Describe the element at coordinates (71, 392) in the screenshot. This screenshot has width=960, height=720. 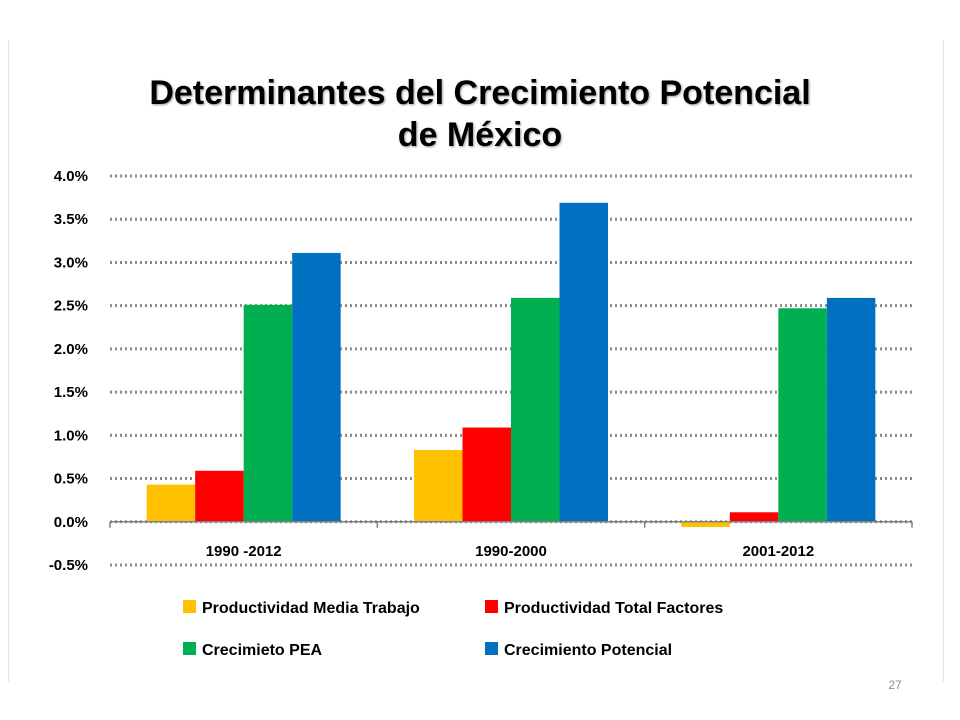
I see `y-tick-label: 1.5%` at that location.